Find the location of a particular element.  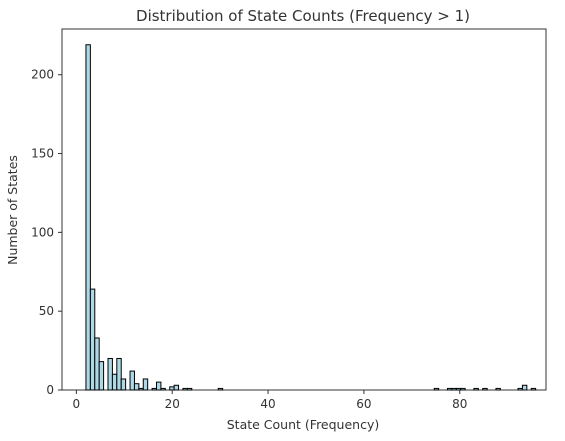

x-tick-label: 0 is located at coordinates (77, 404).